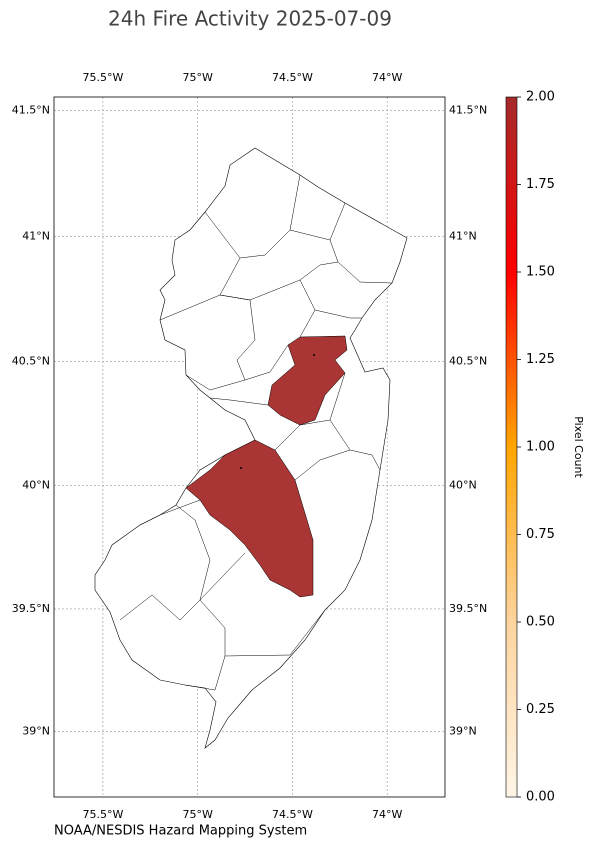 This screenshot has height=849, width=595. What do you see at coordinates (578, 447) in the screenshot?
I see `colorbar-label: Pixel Count` at bounding box center [578, 447].